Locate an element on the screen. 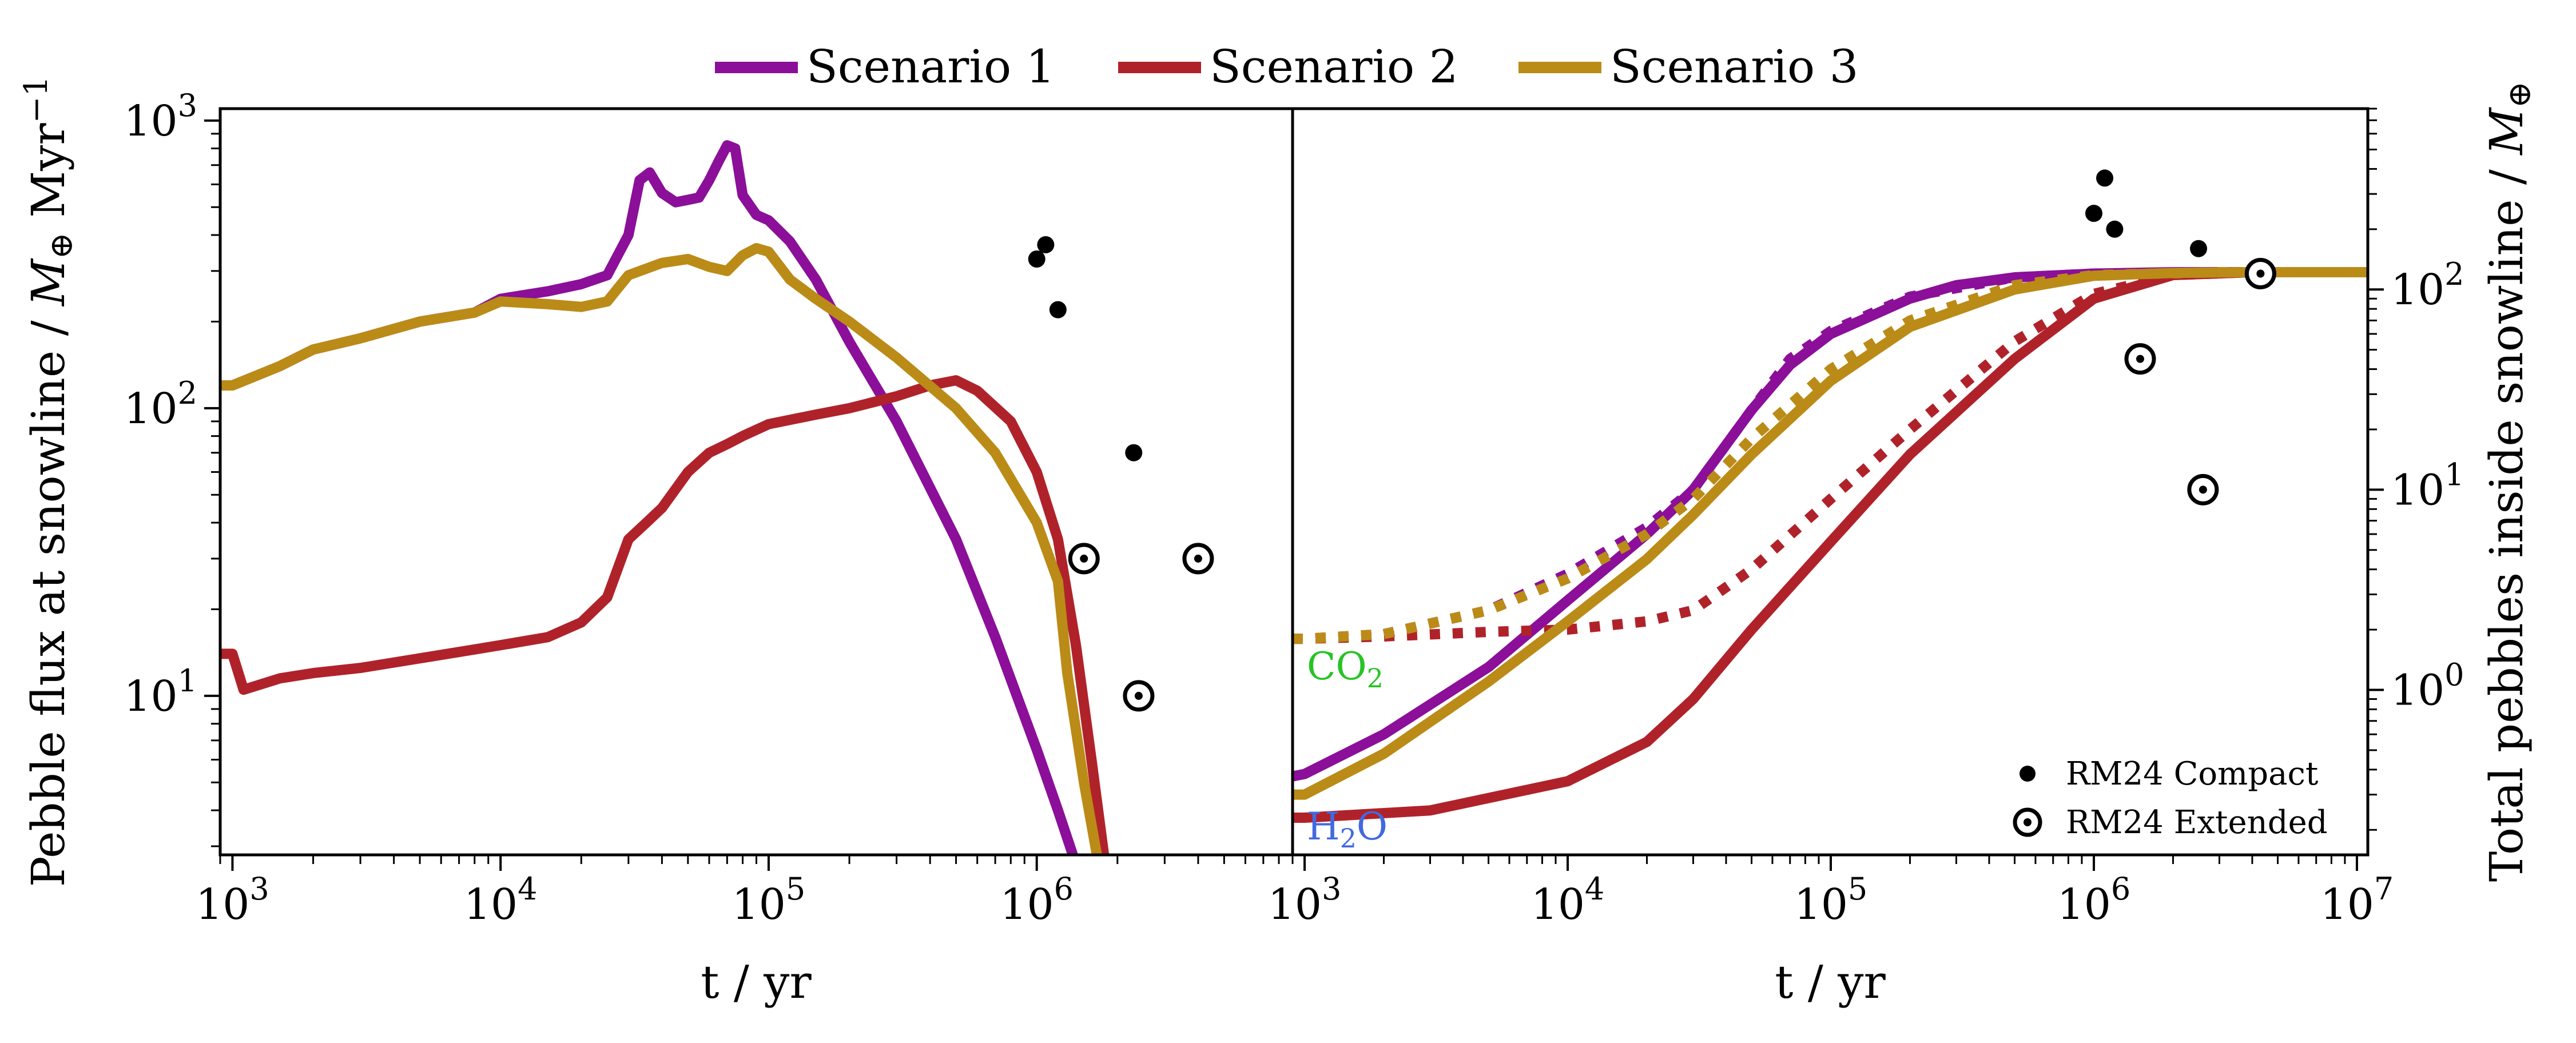 The image size is (2576, 1043). h2o-annotation: H2O is located at coordinates (1347, 830).